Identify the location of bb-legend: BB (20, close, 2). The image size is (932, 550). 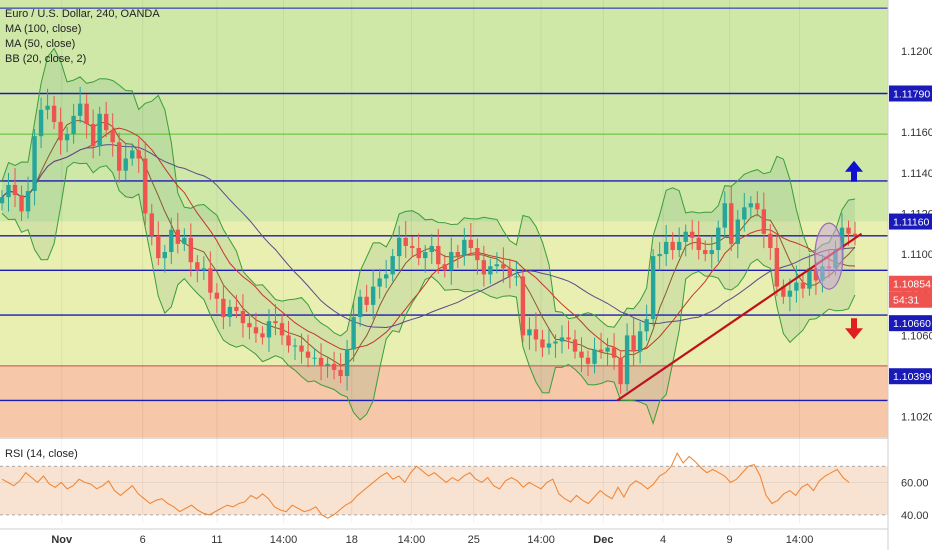
(46, 59).